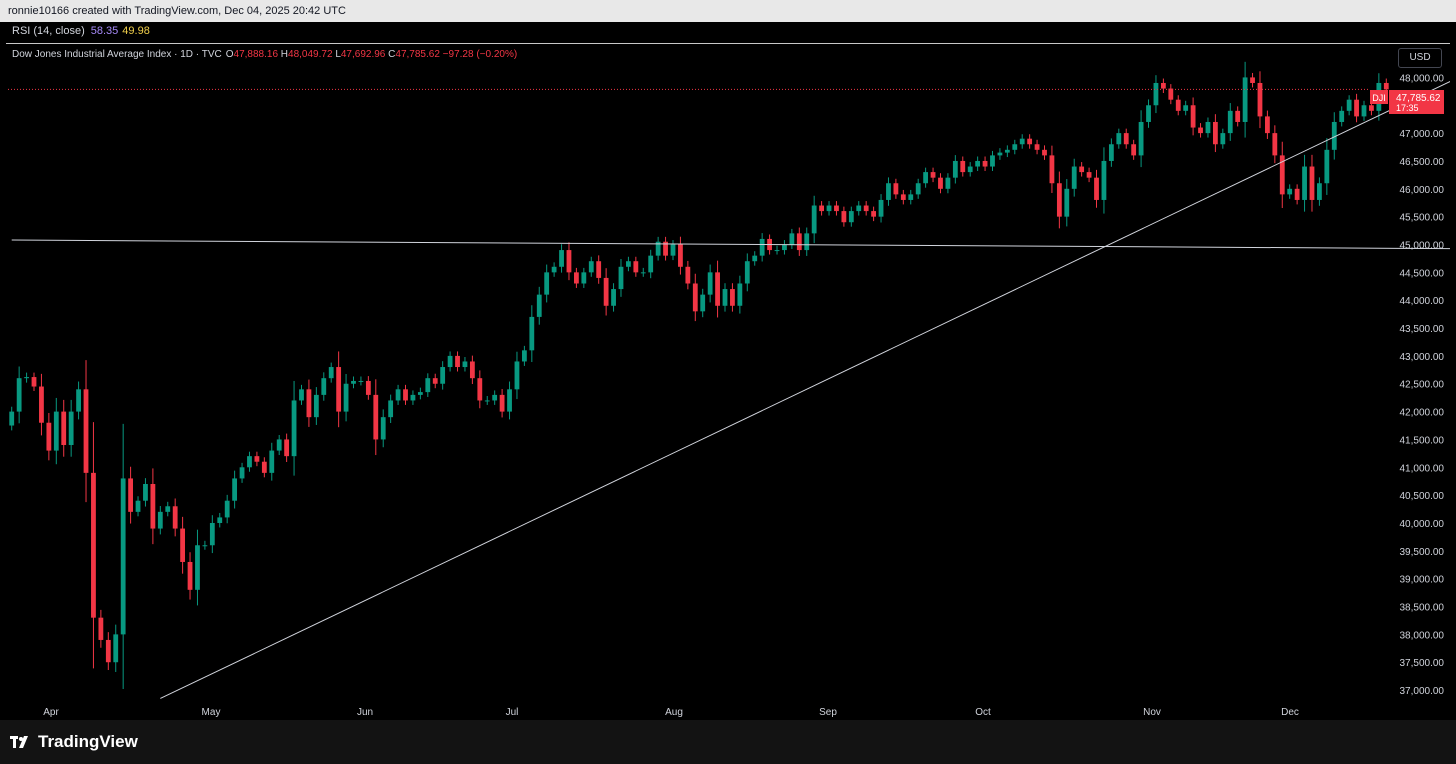 This screenshot has height=764, width=1456. Describe the element at coordinates (392, 54) in the screenshot. I see `legend-close-label: C` at that location.